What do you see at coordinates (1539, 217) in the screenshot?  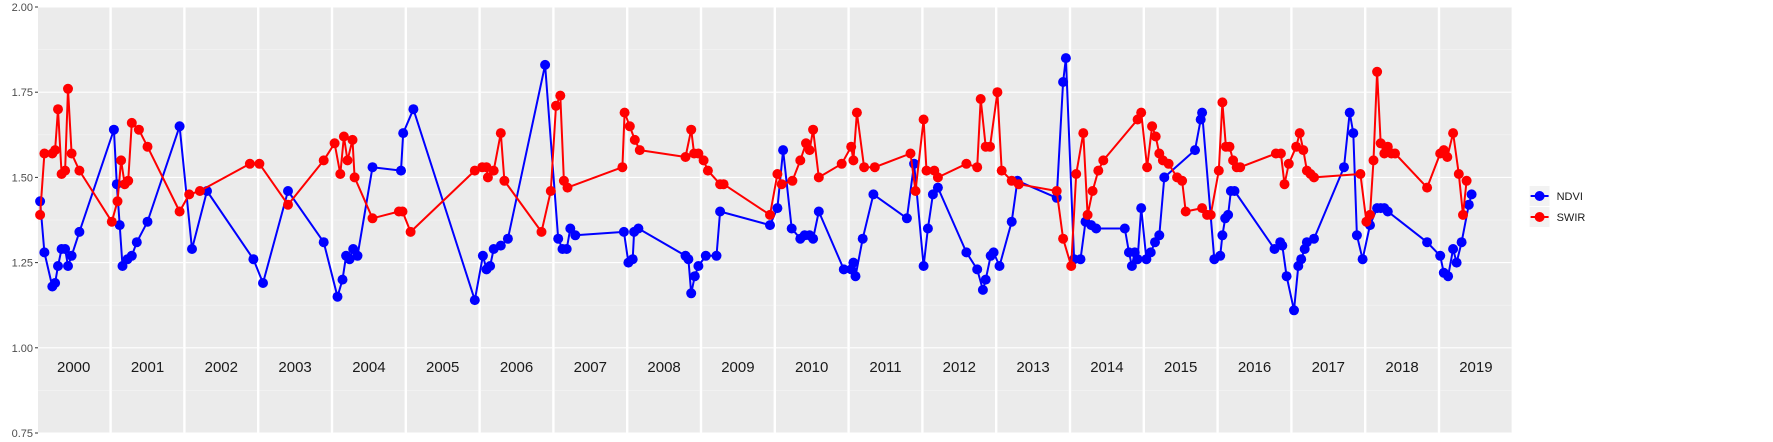 I see `legend-key-marker` at bounding box center [1539, 217].